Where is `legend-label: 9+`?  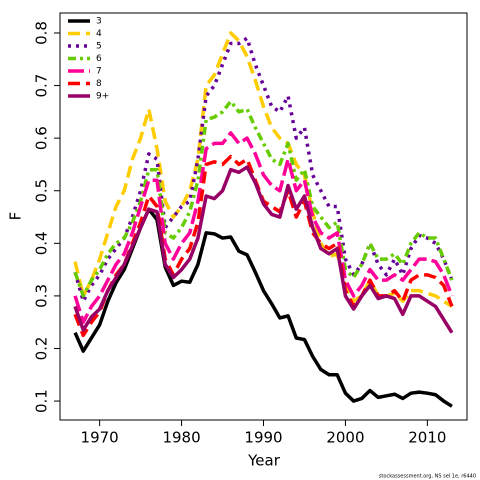 legend-label: 9+ is located at coordinates (102, 97).